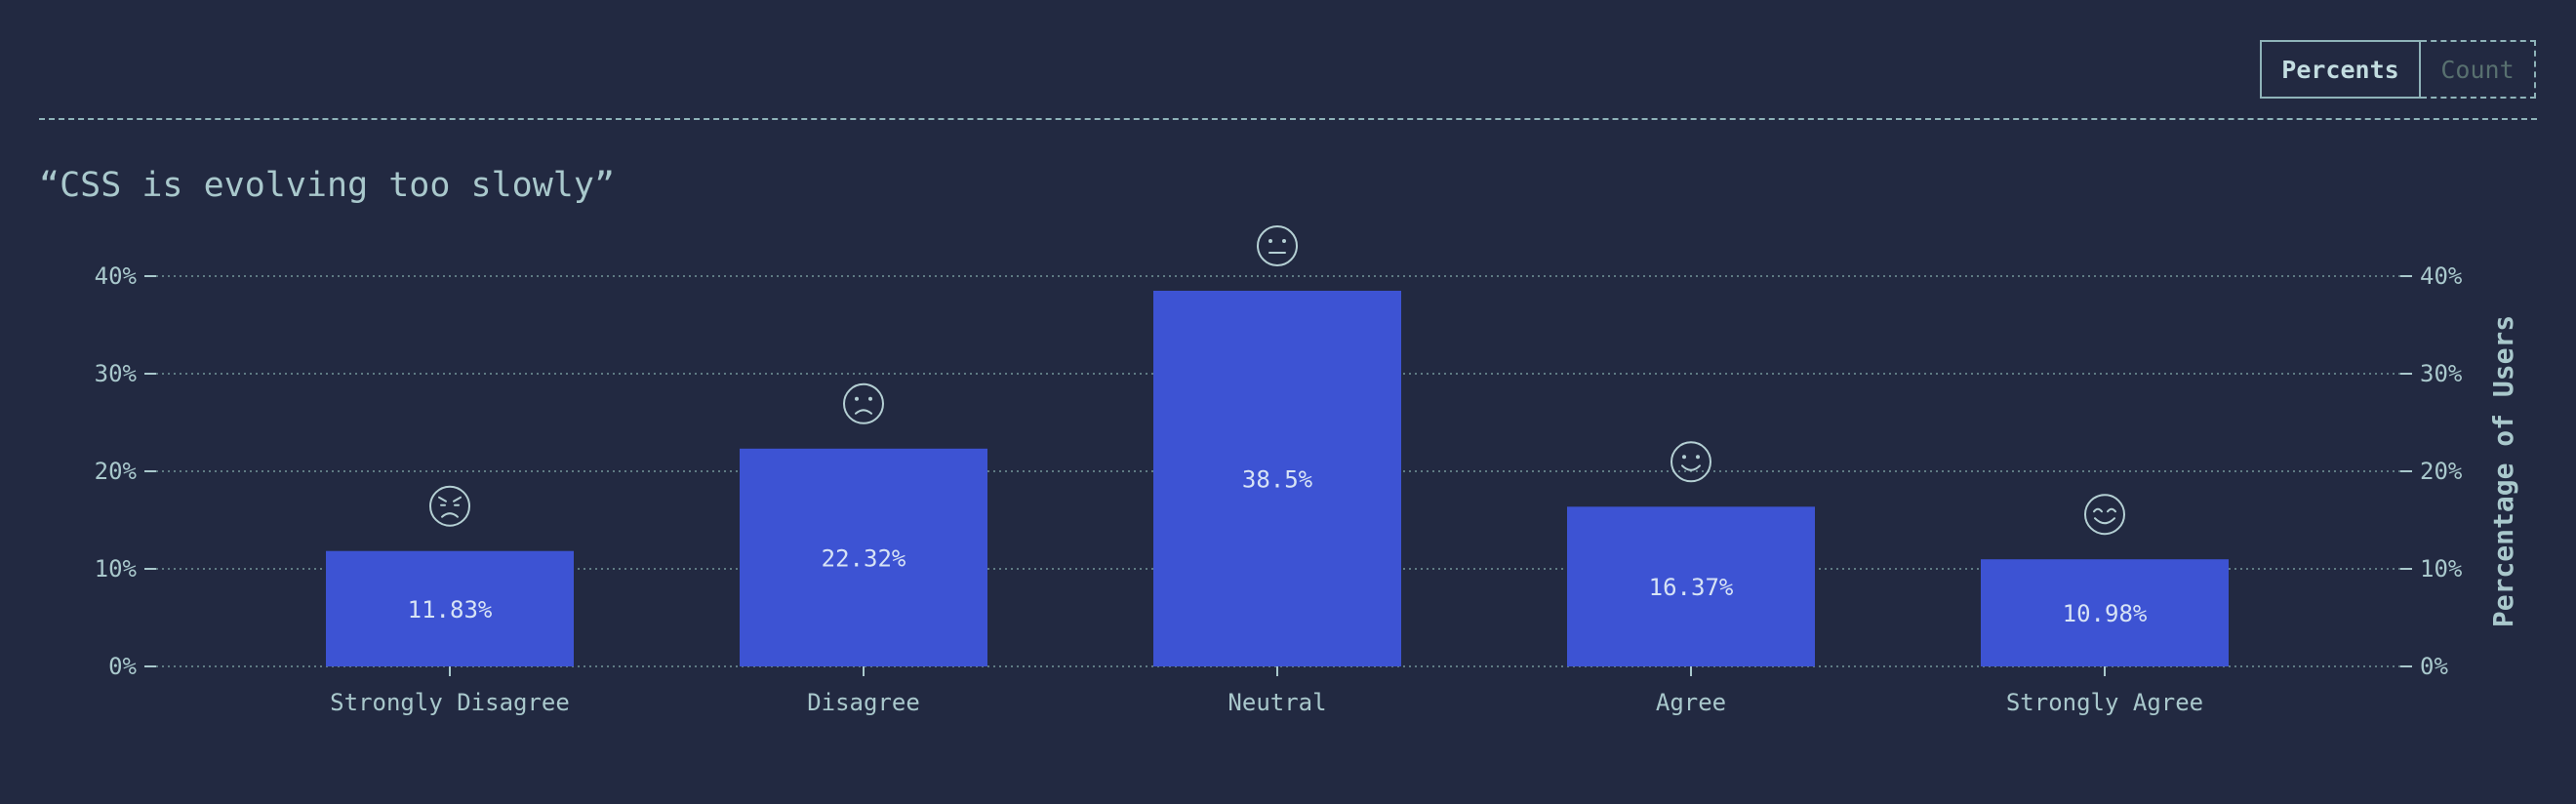 The height and width of the screenshot is (804, 2576). What do you see at coordinates (2441, 373) in the screenshot?
I see `y-tick-label-right: 30%` at bounding box center [2441, 373].